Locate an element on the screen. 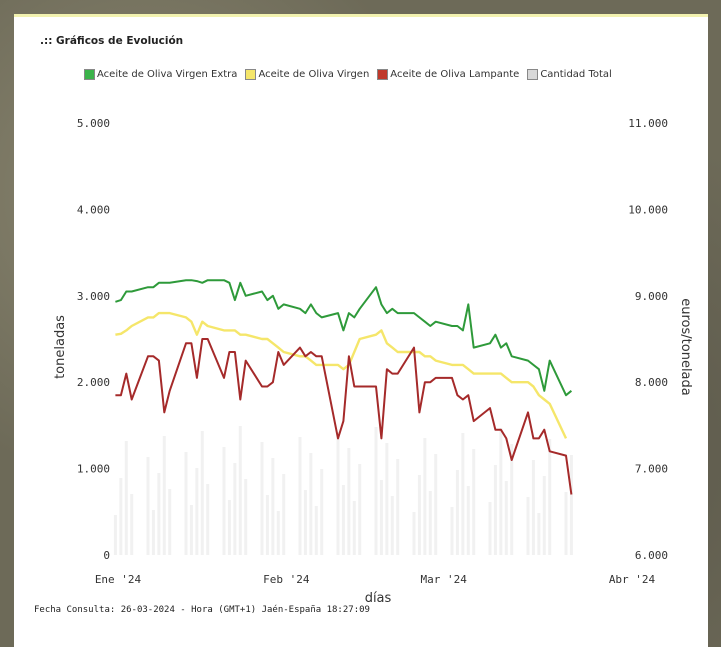  x-tick: Ene '24 is located at coordinates (118, 579).